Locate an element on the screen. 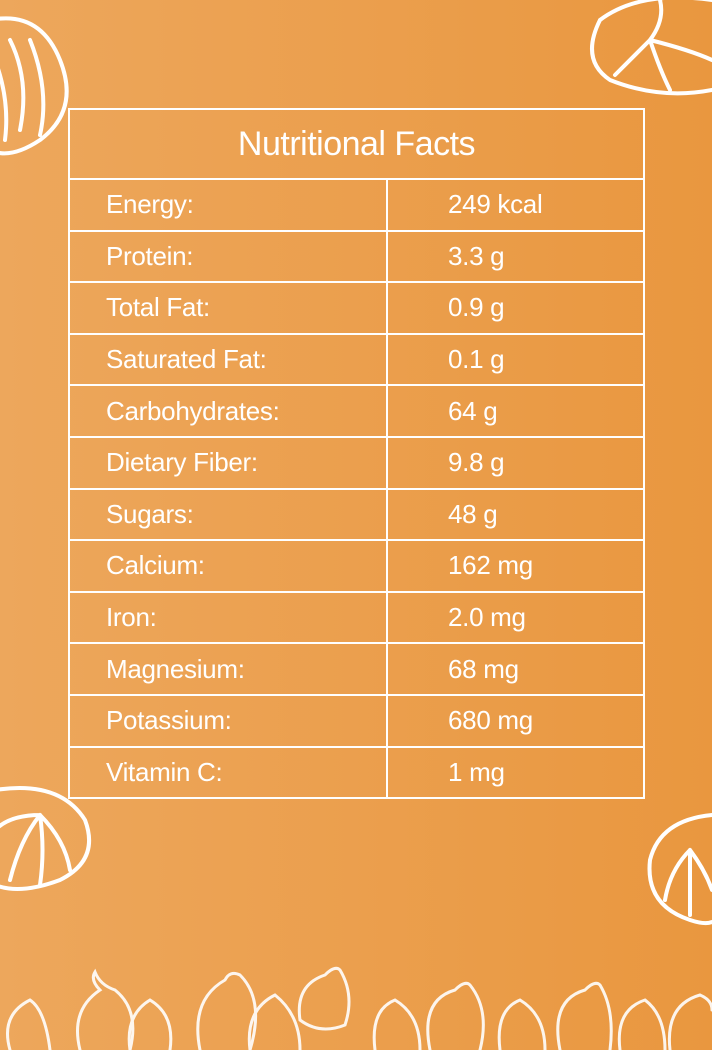 The height and width of the screenshot is (1050, 712). nutrient-value: 1 mg is located at coordinates (515, 772).